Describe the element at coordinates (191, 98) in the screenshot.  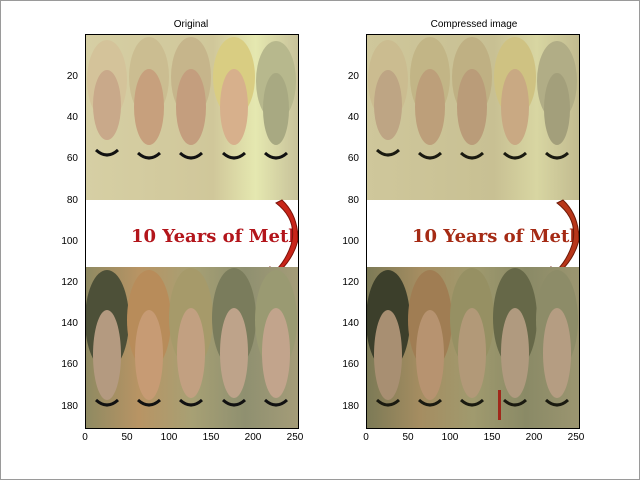
I see `original-top-faces` at that location.